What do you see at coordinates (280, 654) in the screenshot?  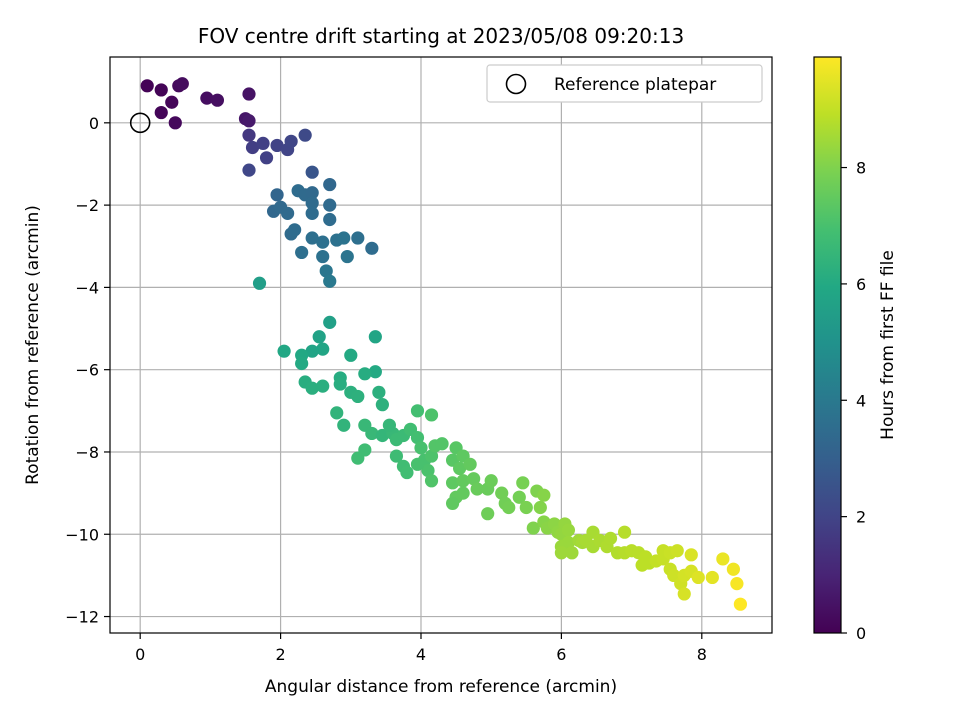 I see `x-tick-label: 2` at bounding box center [280, 654].